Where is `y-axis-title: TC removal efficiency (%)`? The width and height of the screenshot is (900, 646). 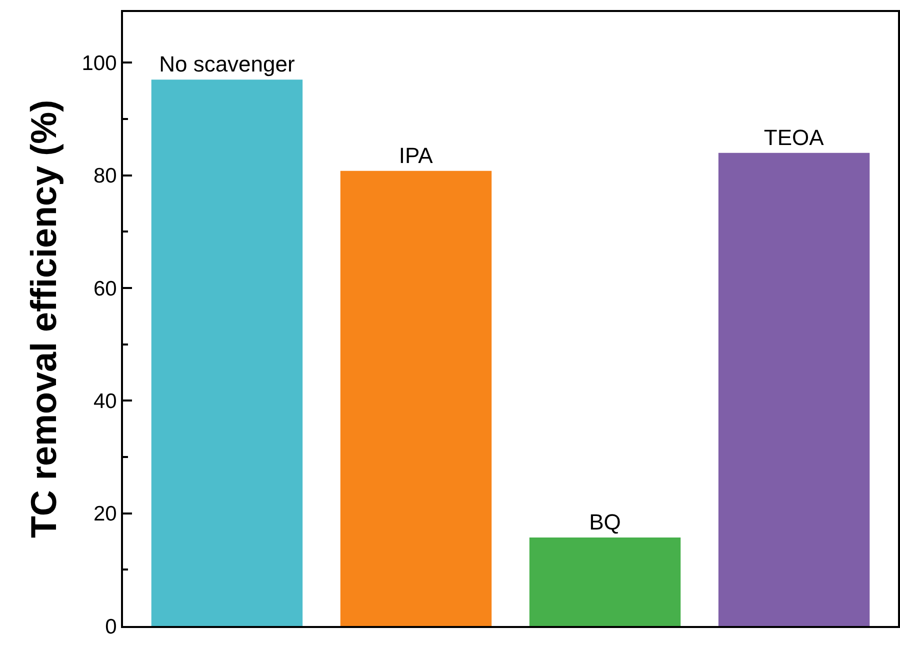 y-axis-title: TC removal efficiency (%) is located at coordinates (43, 319).